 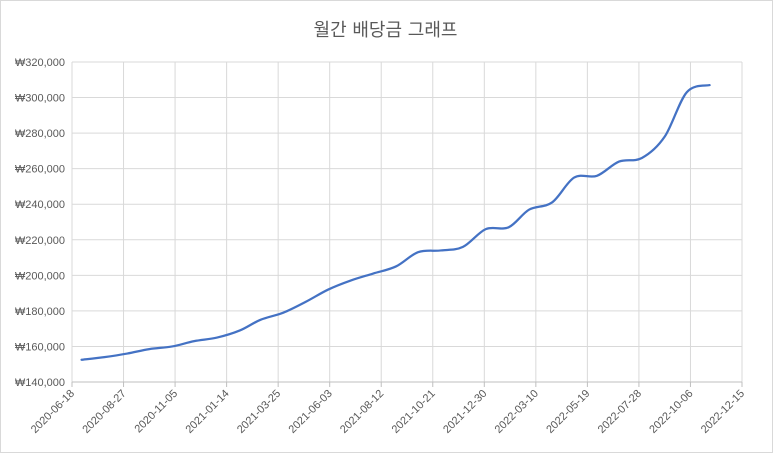 I want to click on y-tick-label: ₩180,000, so click(x=40, y=312).